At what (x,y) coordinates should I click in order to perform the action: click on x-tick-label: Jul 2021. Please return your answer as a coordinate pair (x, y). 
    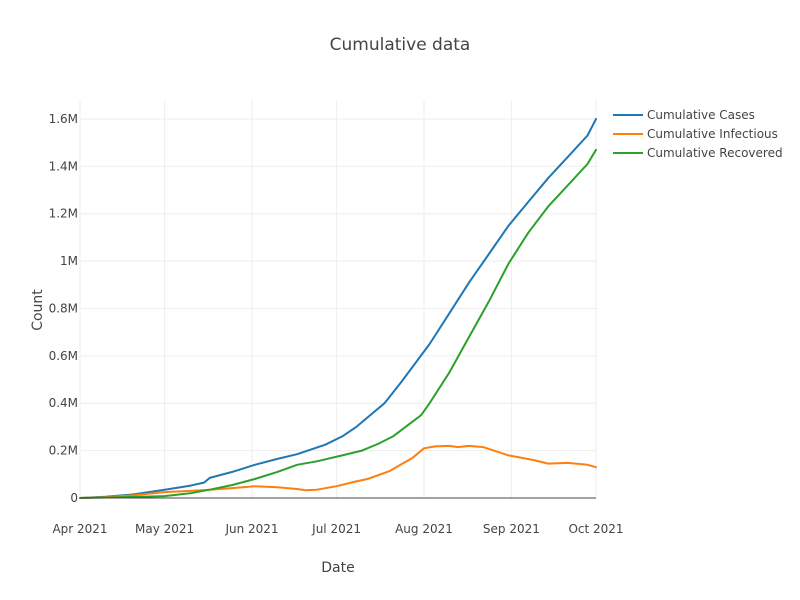
    Looking at the image, I should click on (336, 529).